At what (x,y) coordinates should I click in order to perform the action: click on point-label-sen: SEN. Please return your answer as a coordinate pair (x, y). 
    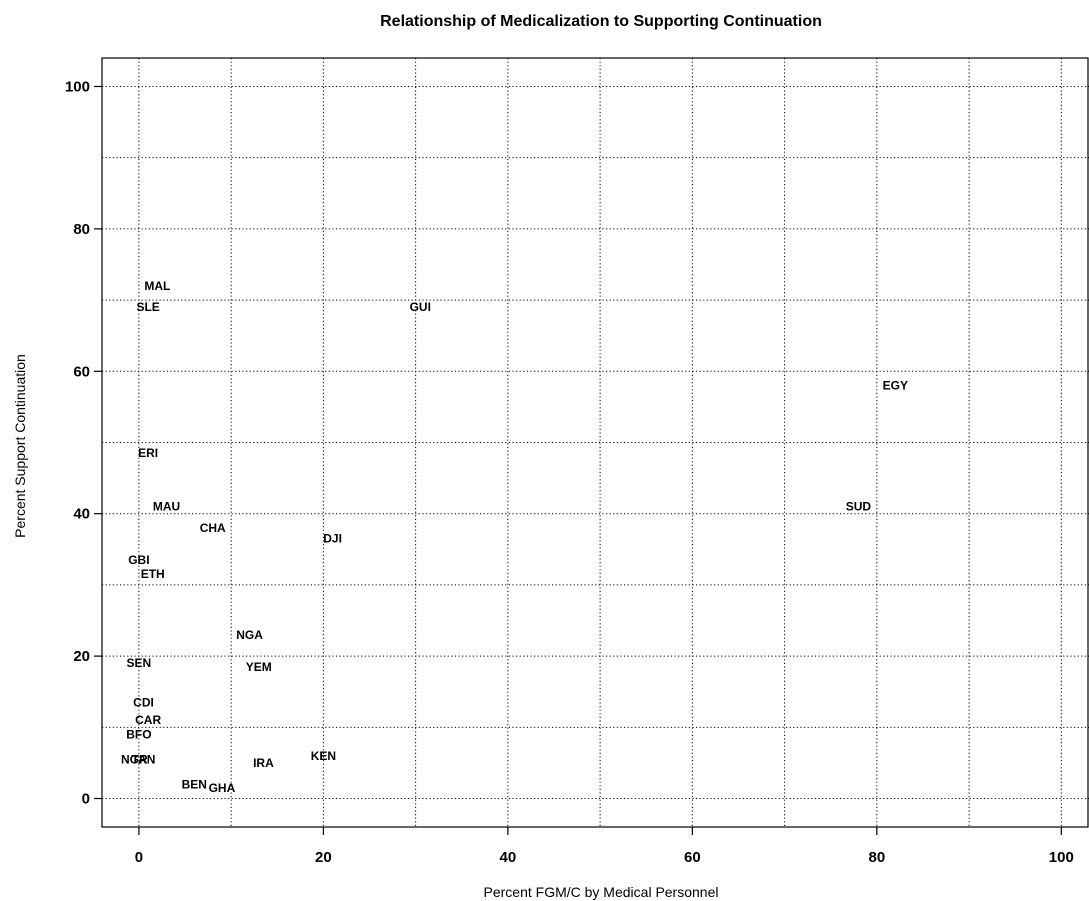
    Looking at the image, I should click on (139, 663).